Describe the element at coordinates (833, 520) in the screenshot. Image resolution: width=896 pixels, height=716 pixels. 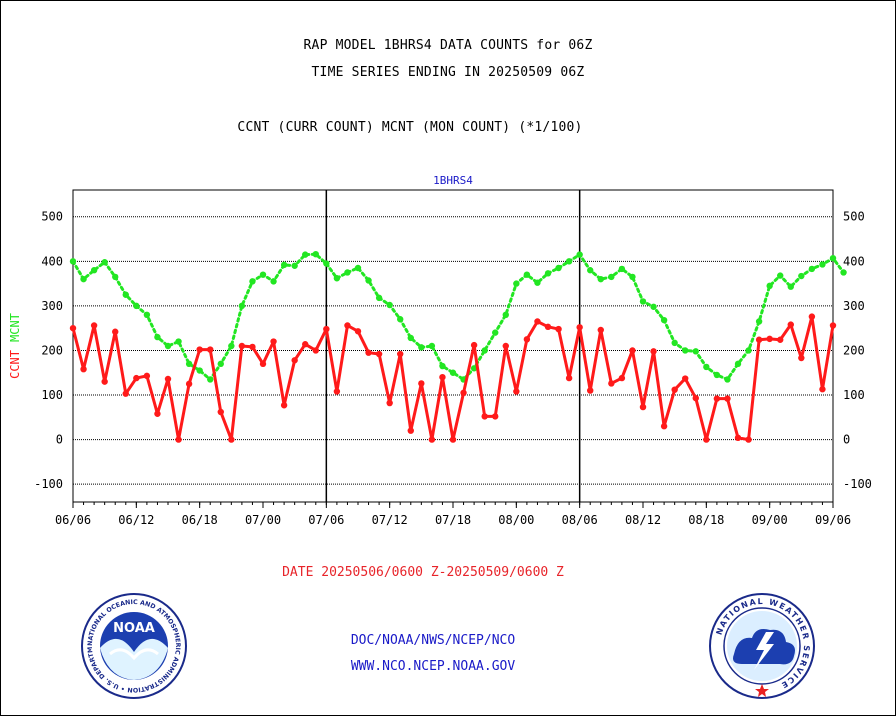
I see `x-tick-label: 09/06` at that location.